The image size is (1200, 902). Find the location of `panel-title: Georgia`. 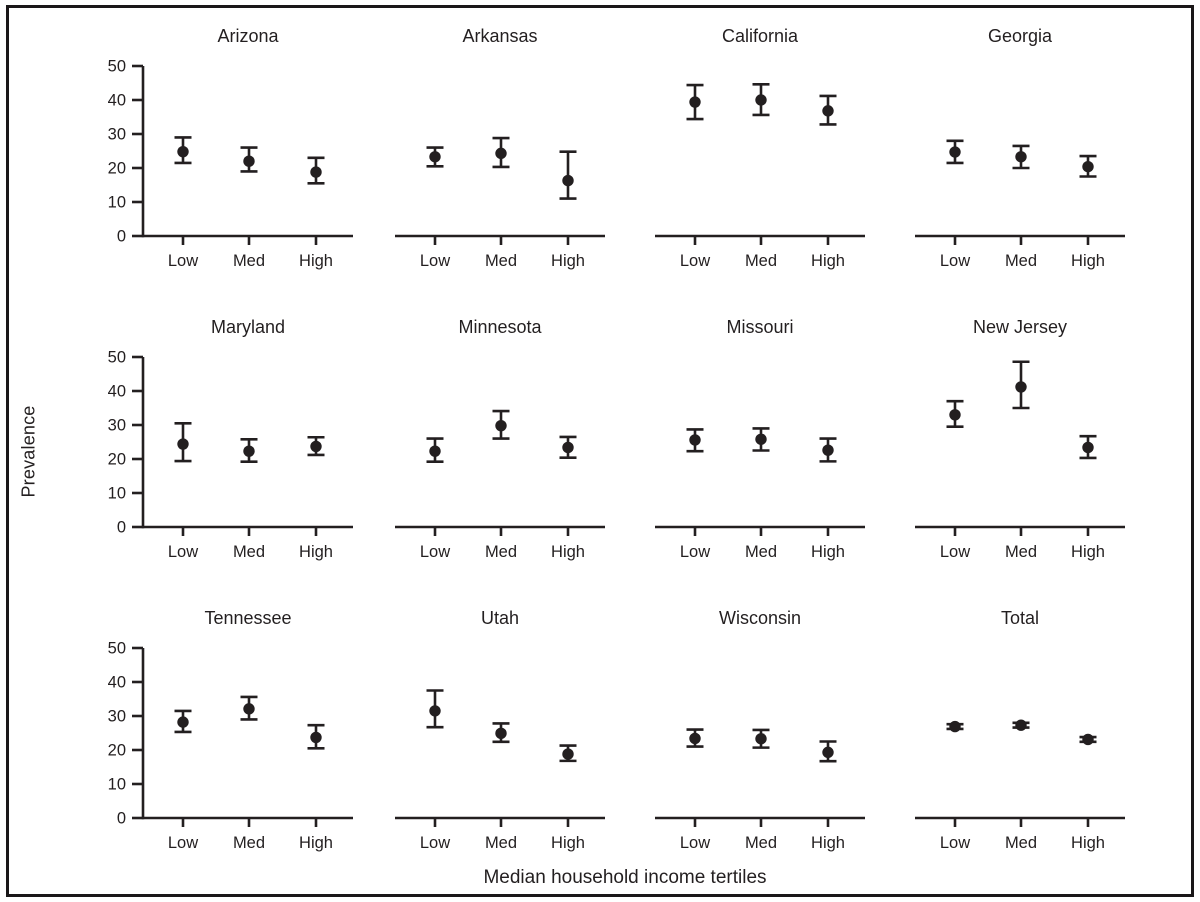

panel-title: Georgia is located at coordinates (1020, 36).